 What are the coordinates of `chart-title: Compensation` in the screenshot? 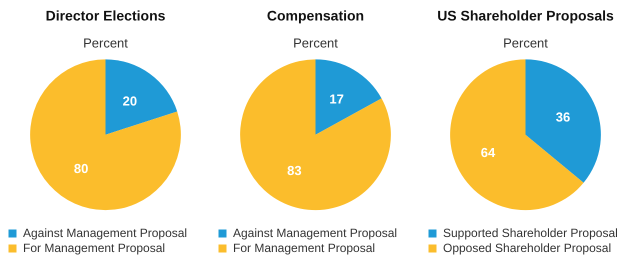 It's located at (315, 16).